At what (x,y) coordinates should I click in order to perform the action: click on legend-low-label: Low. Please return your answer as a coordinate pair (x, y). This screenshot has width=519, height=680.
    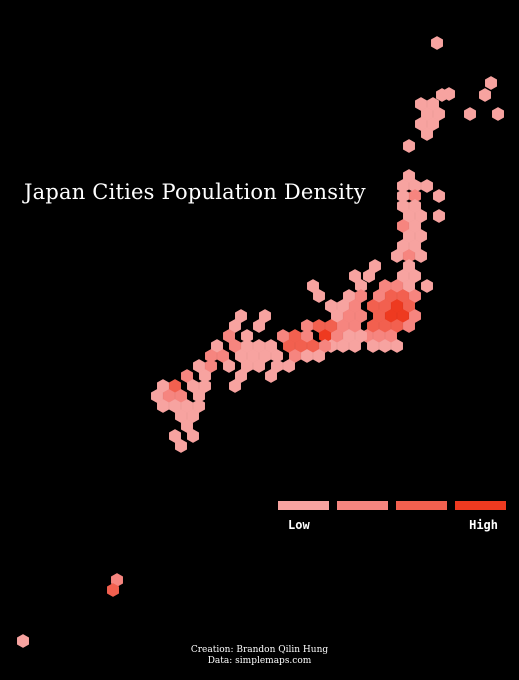
    Looking at the image, I should click on (299, 525).